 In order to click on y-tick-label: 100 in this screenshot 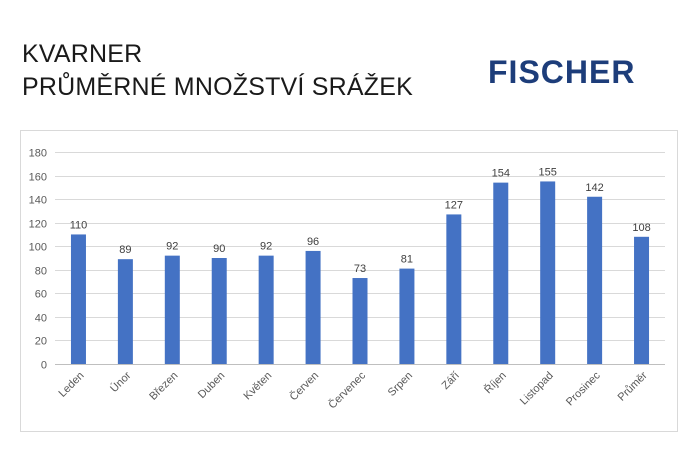, I will do `click(38, 248)`.